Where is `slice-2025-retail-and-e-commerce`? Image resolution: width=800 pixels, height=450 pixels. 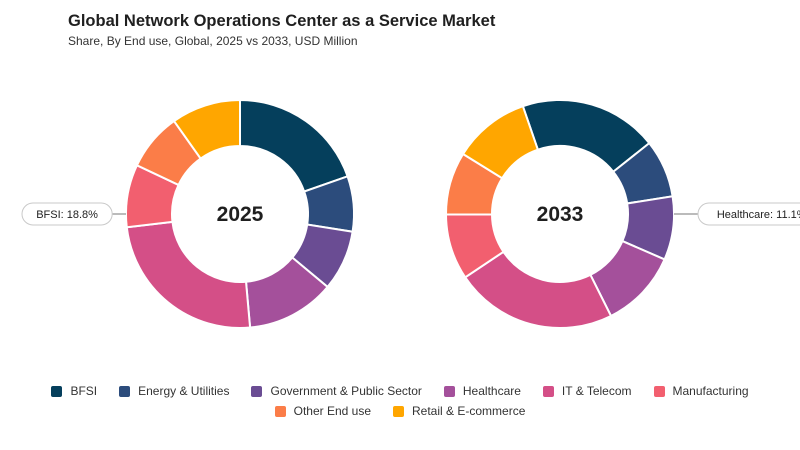
slice-2025-retail-and-e-commerce is located at coordinates (206, 129).